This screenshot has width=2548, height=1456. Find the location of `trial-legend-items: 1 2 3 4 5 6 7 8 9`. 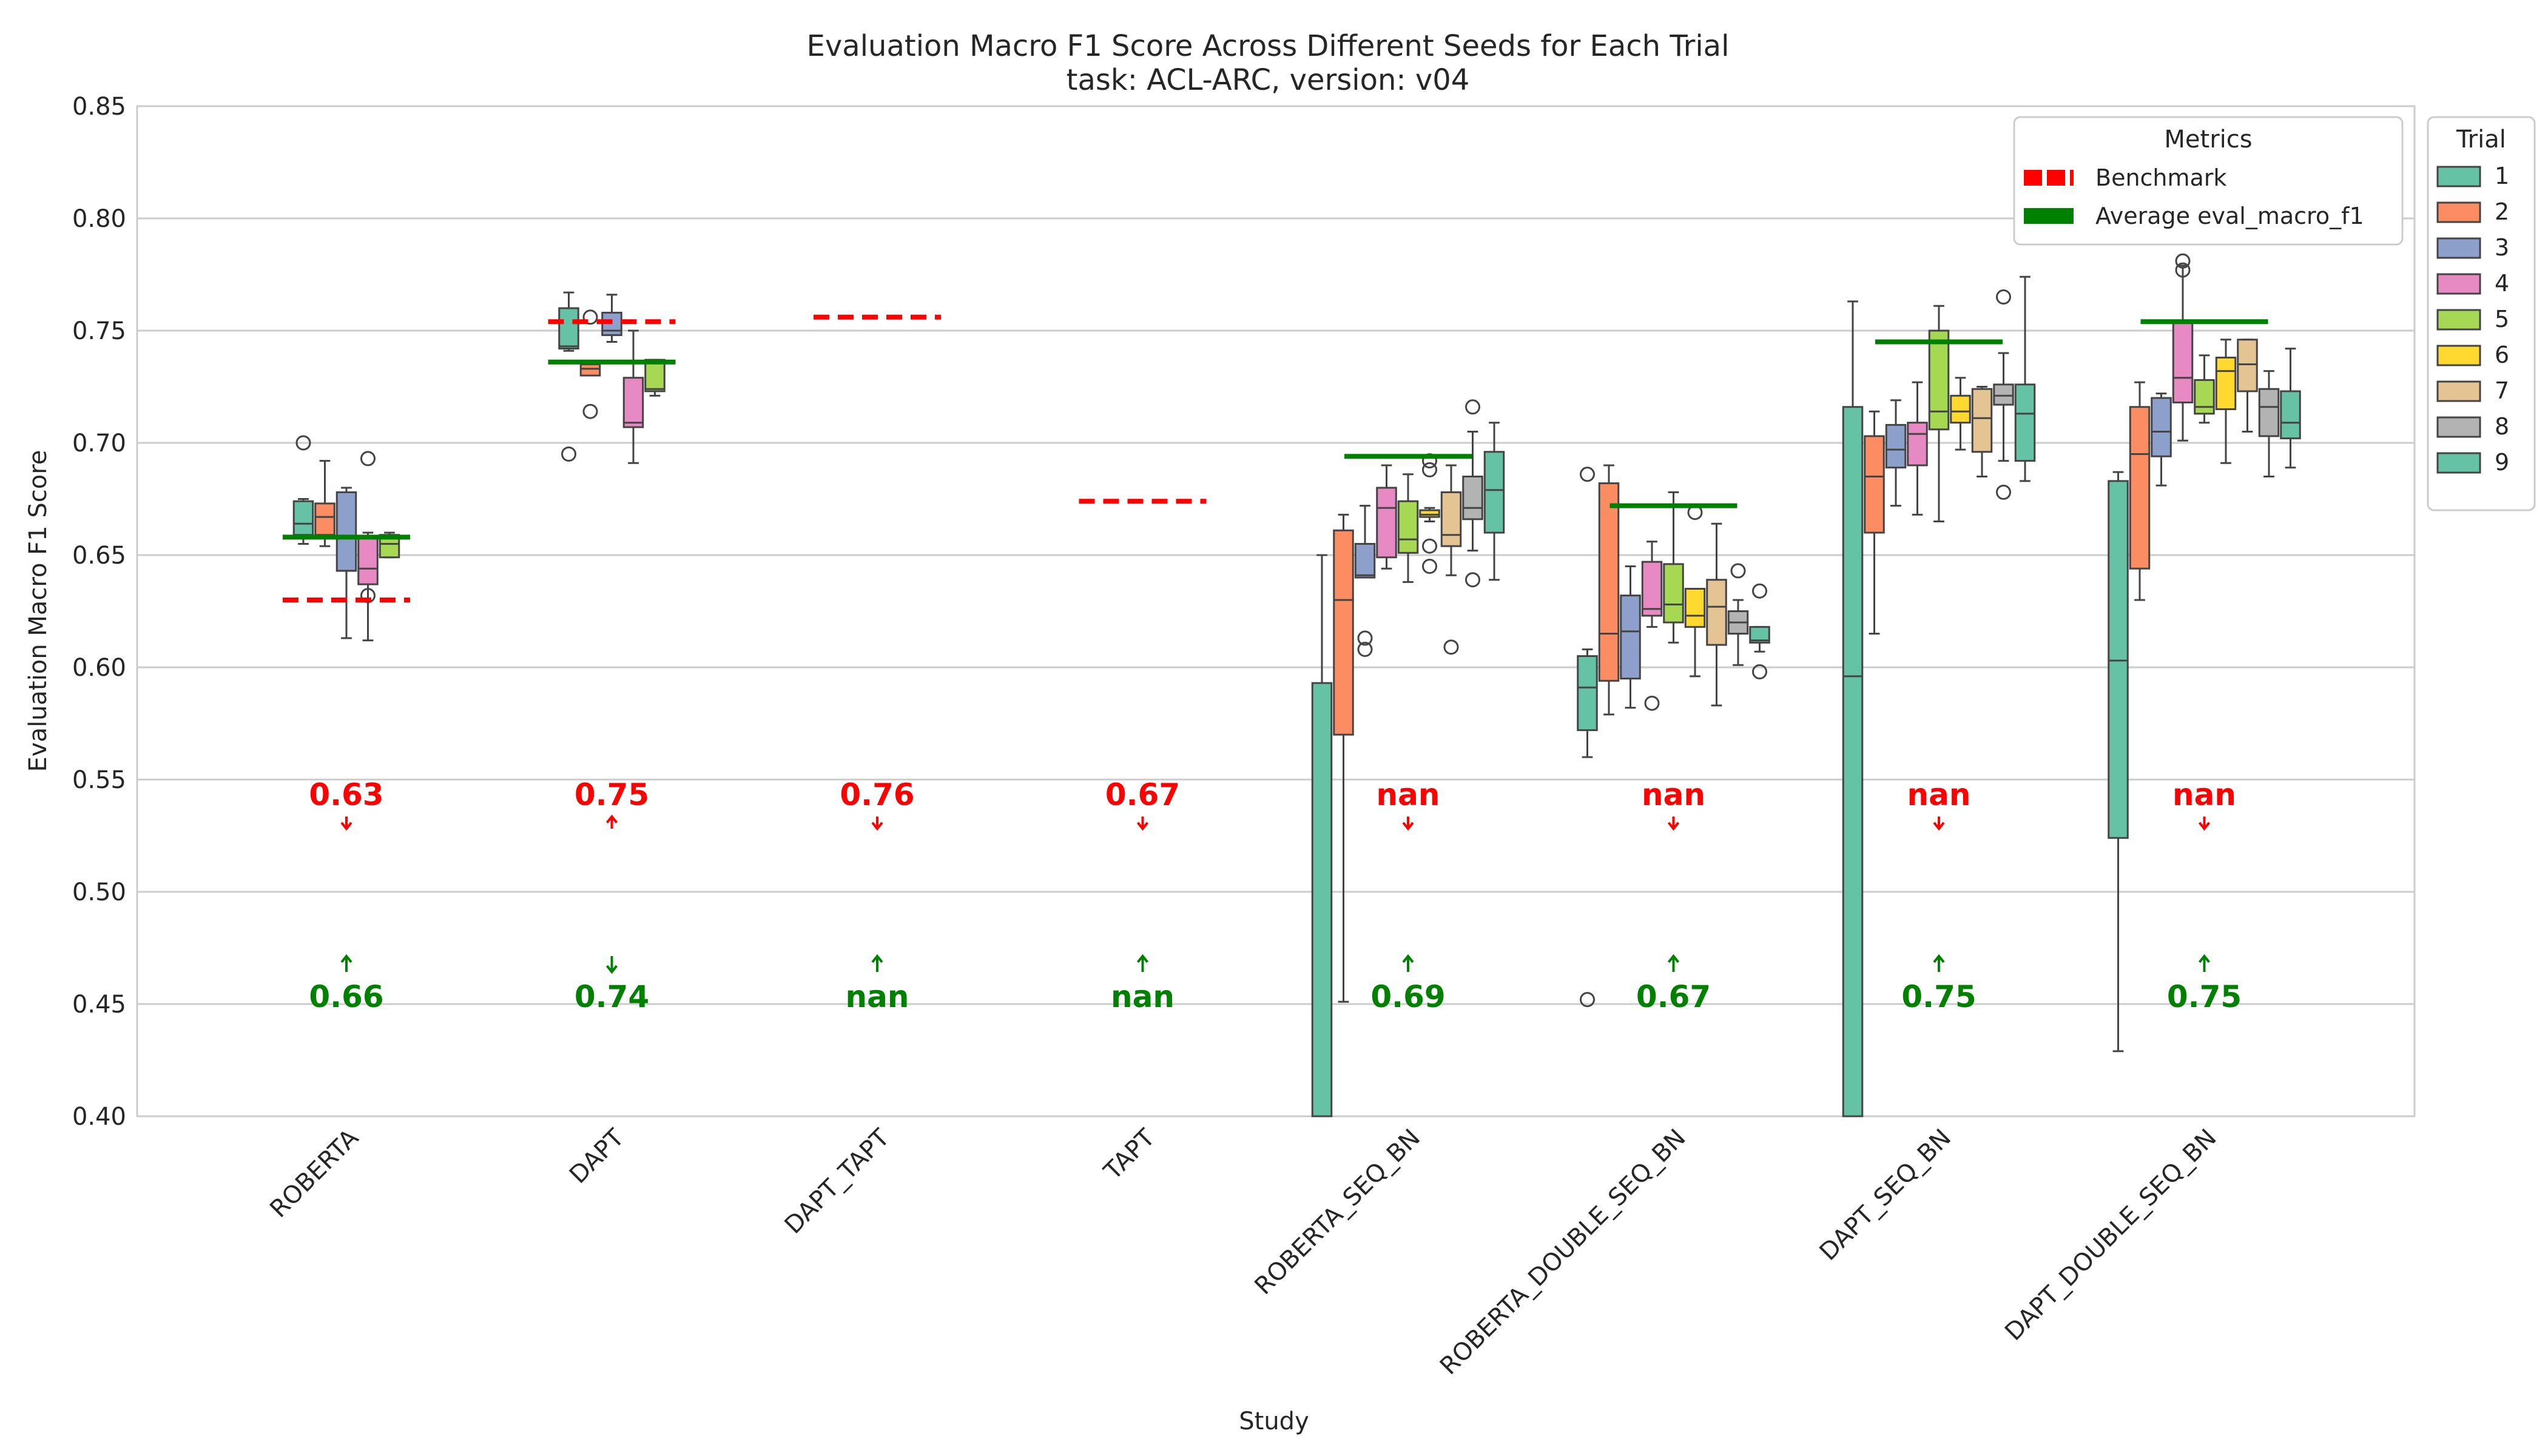

trial-legend-items: 1 2 3 4 5 6 7 8 9 is located at coordinates (2472, 319).